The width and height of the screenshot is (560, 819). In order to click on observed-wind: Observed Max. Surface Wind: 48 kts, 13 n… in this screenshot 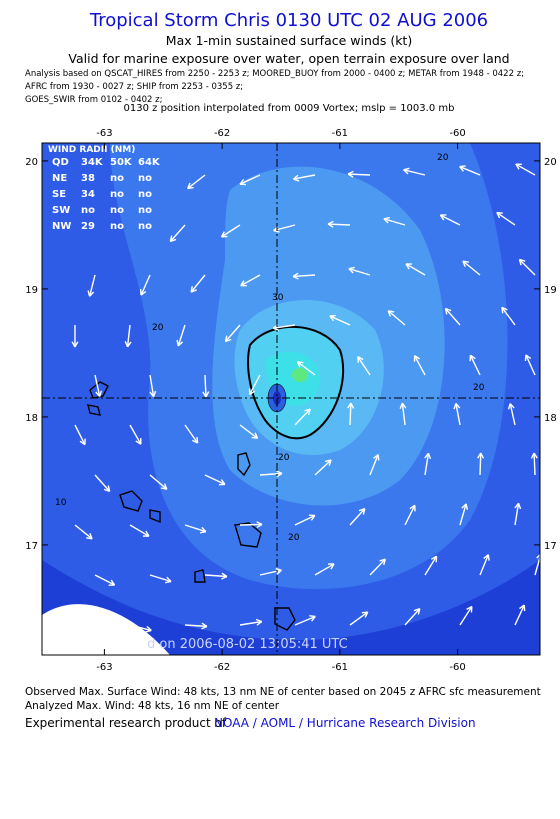, I will do `click(283, 692)`.